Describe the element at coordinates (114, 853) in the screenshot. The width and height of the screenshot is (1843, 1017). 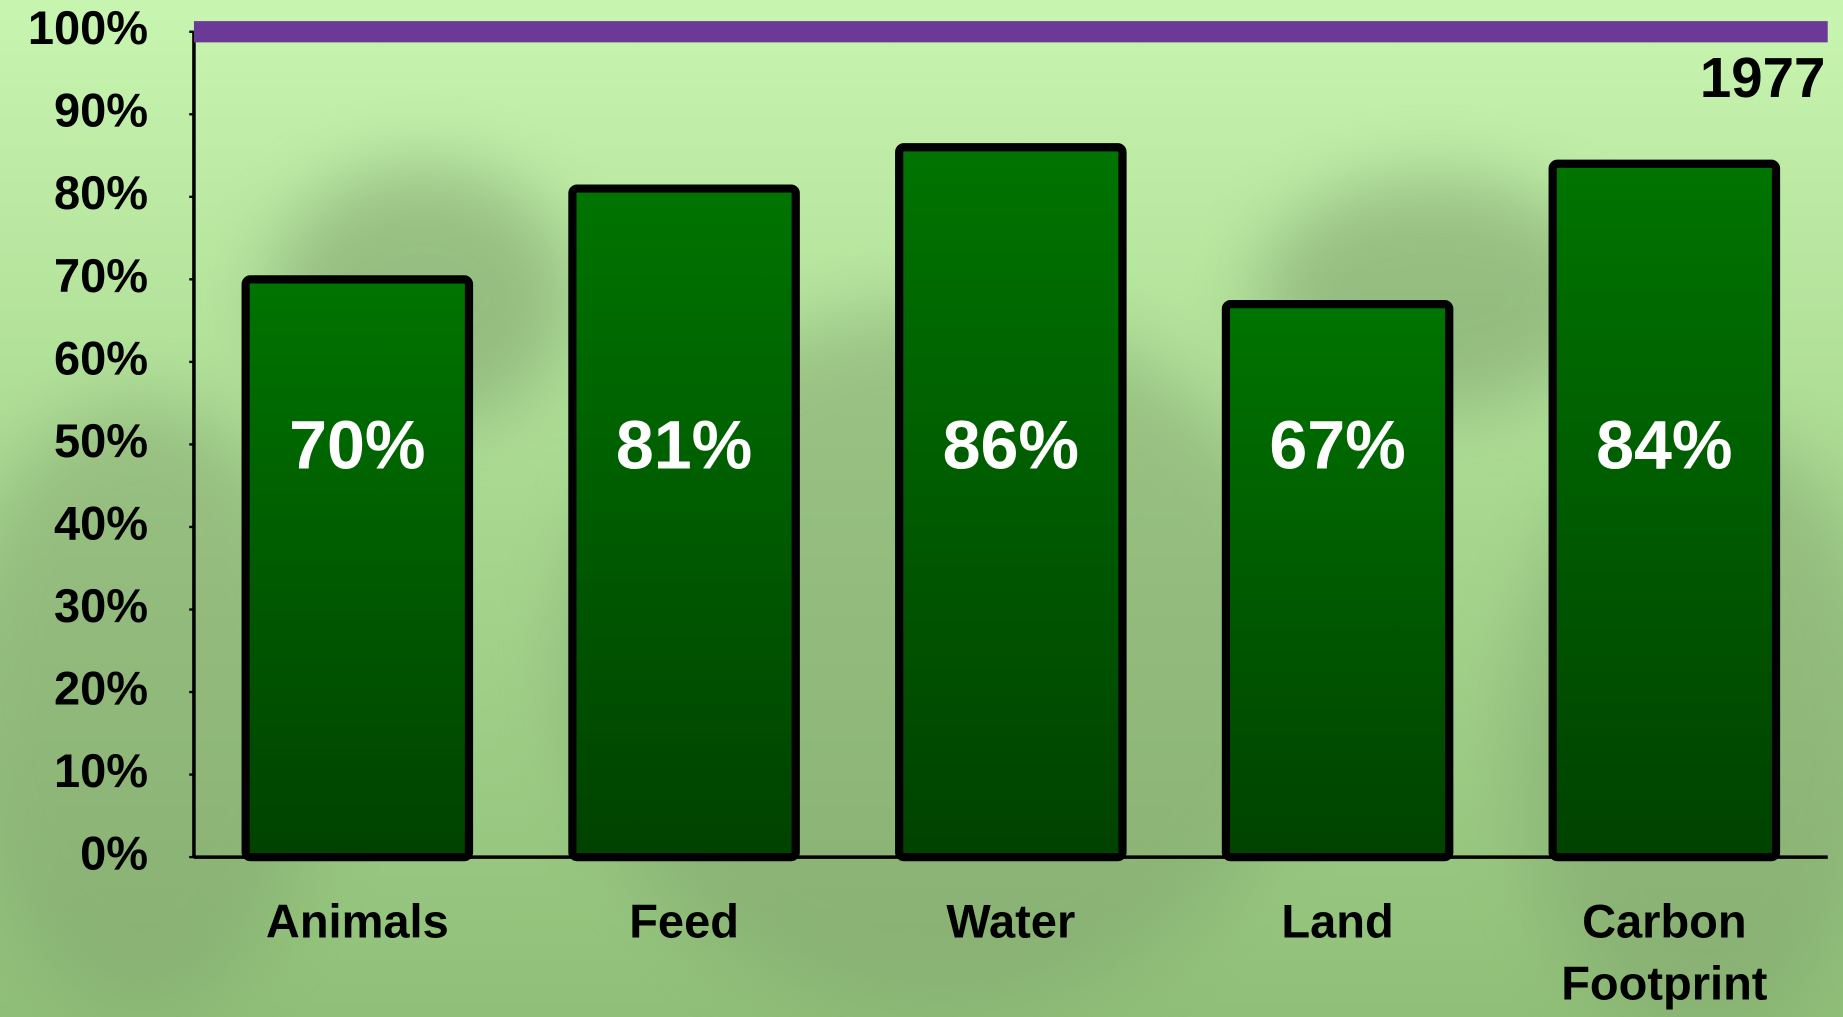
I see `y-tick-label: 0%` at that location.